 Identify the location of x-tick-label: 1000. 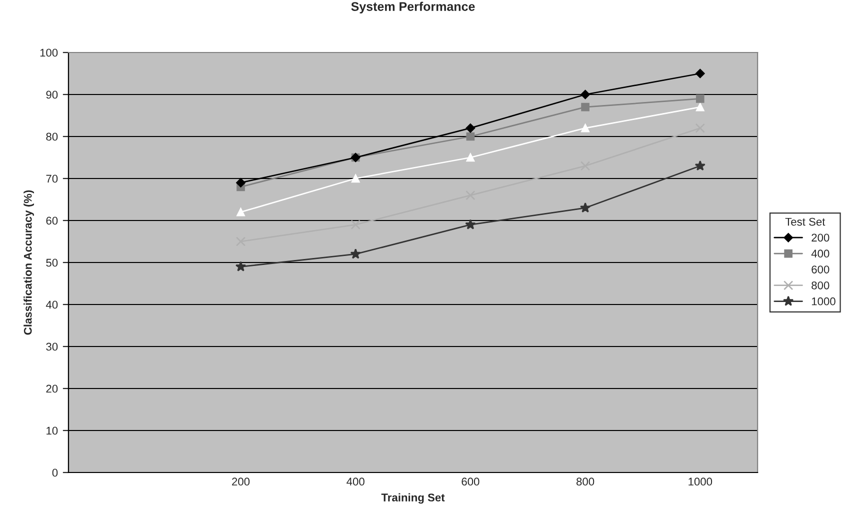
(700, 482).